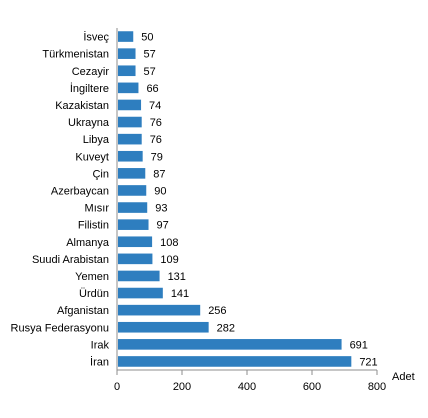  Describe the element at coordinates (177, 277) in the screenshot. I see `value-label: 131` at that location.